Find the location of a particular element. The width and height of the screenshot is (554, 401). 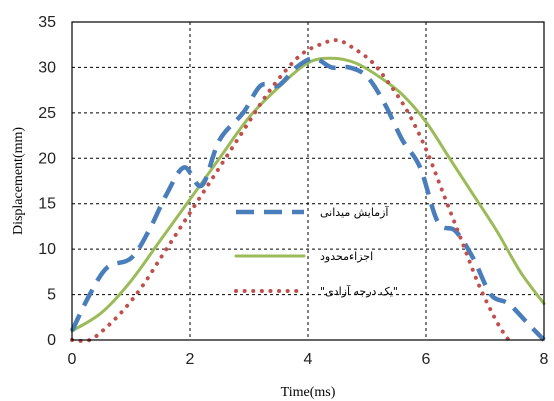

legend-label-1: آزمایش میدانی is located at coordinates (354, 212).